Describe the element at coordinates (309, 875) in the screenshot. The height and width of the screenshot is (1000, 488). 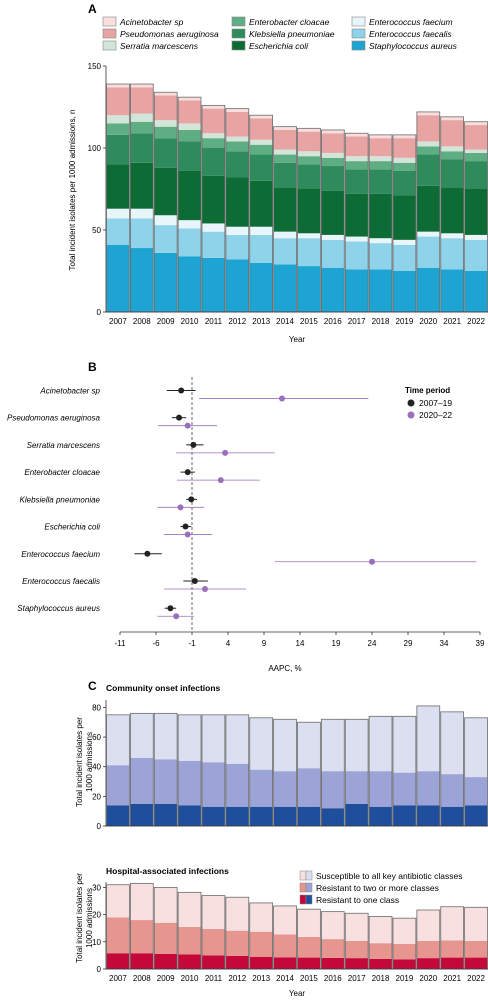
I see `legend-swatch-community` at that location.